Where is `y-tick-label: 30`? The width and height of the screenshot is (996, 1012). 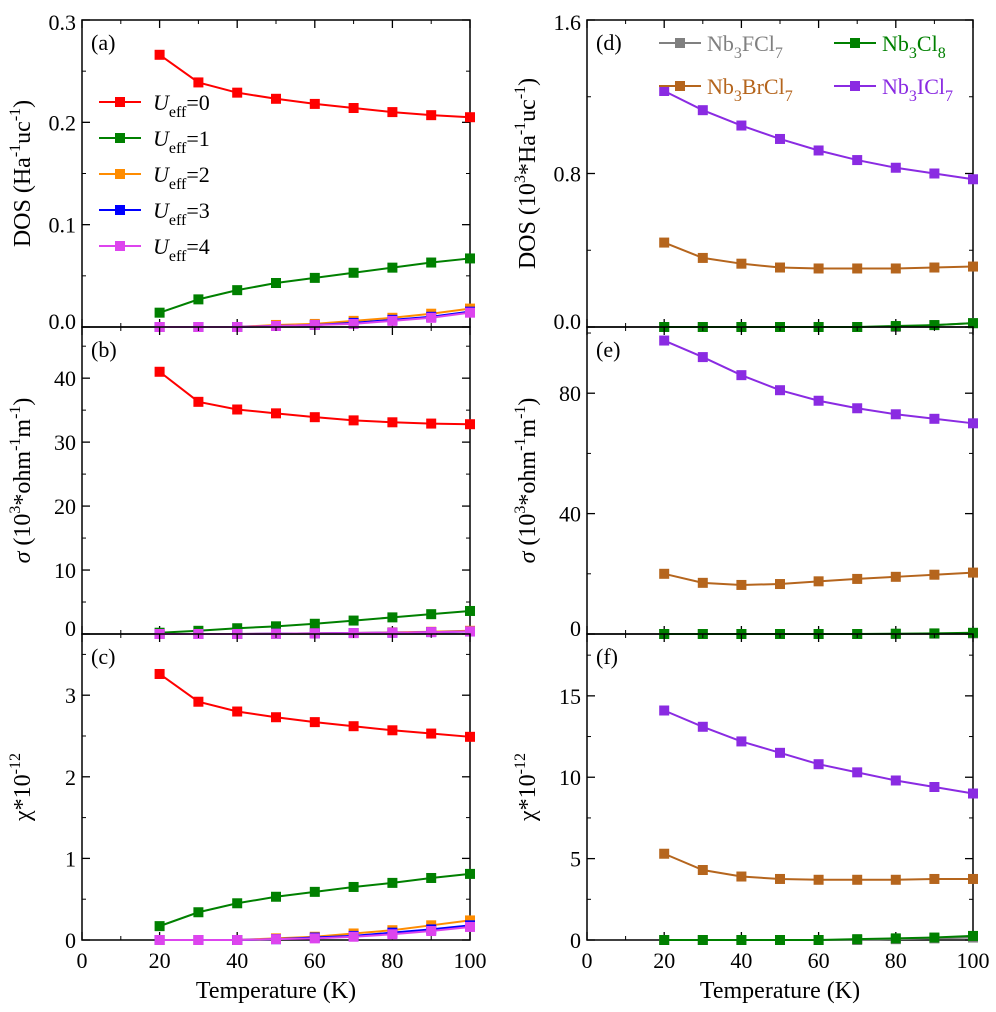
y-tick-label: 30 is located at coordinates (65, 442).